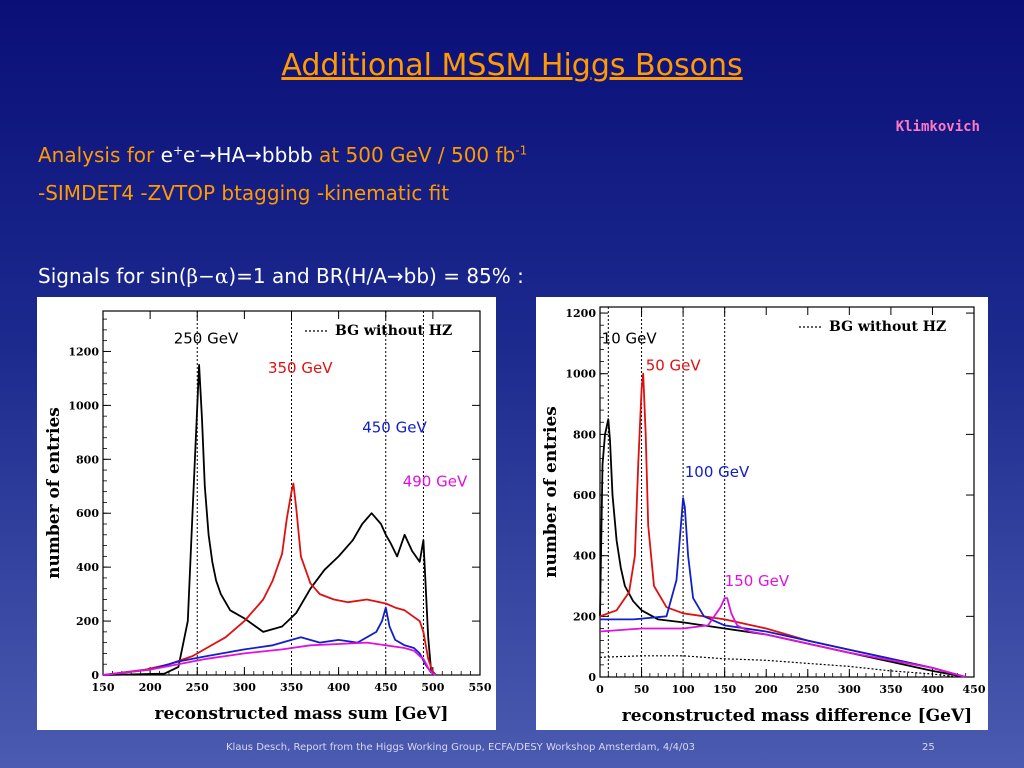  Describe the element at coordinates (206, 276) in the screenshot. I see `minus-symbol: −` at that location.